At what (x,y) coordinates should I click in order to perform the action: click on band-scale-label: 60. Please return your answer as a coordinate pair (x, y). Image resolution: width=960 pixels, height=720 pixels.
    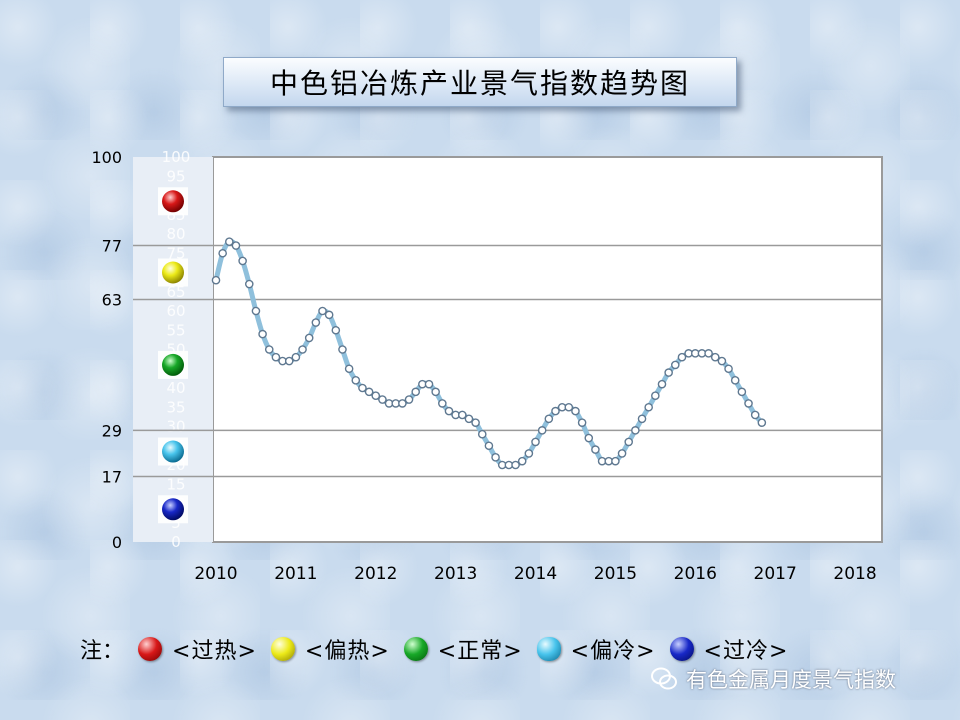
    Looking at the image, I should click on (175, 311).